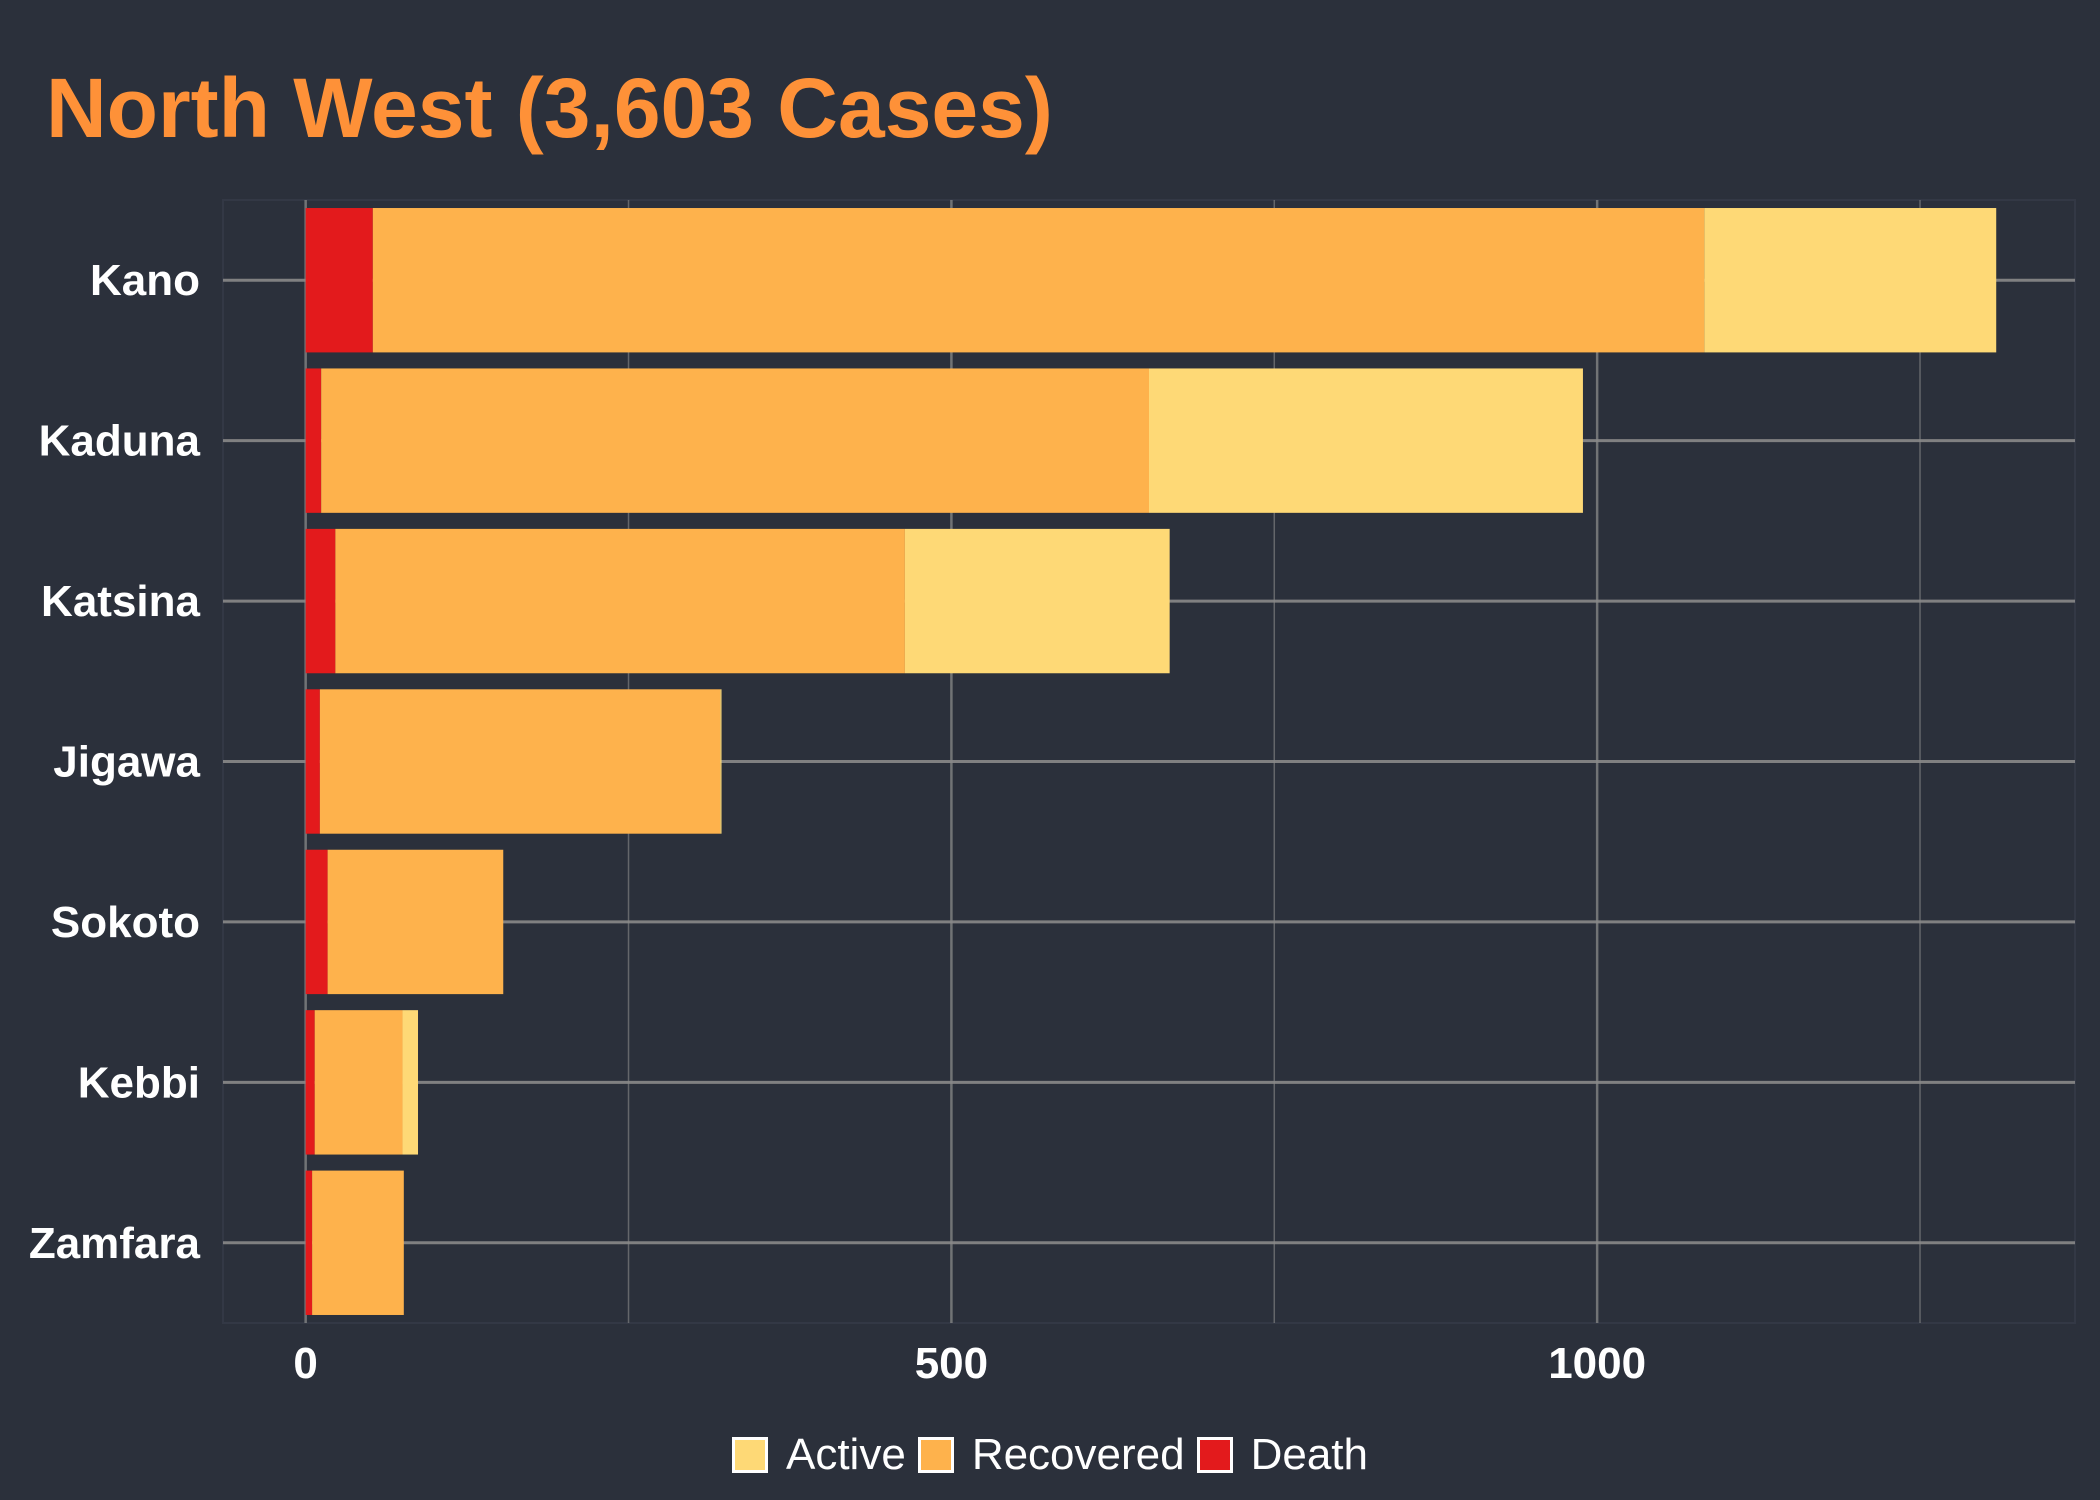 Image resolution: width=2100 pixels, height=1500 pixels. Describe the element at coordinates (316, 922) in the screenshot. I see `bar-sokoto-death` at that location.